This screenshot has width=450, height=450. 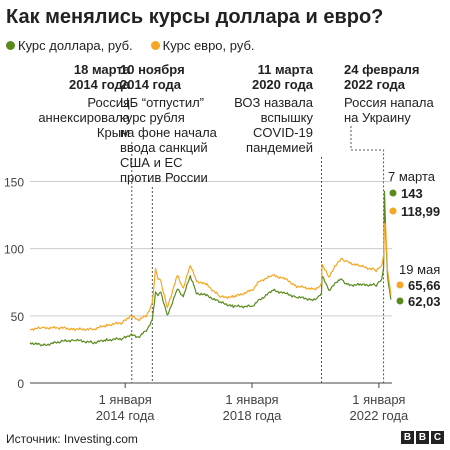 I want to click on annotation-text: аннексировала, so click(x=84, y=117).